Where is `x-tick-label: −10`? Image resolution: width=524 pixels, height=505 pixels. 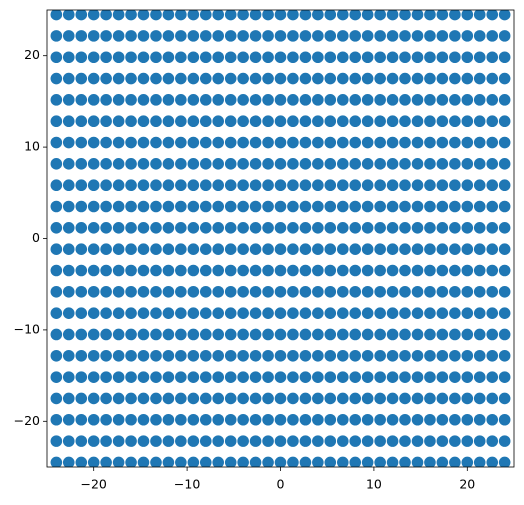
x-tick-label: −10 is located at coordinates (187, 484).